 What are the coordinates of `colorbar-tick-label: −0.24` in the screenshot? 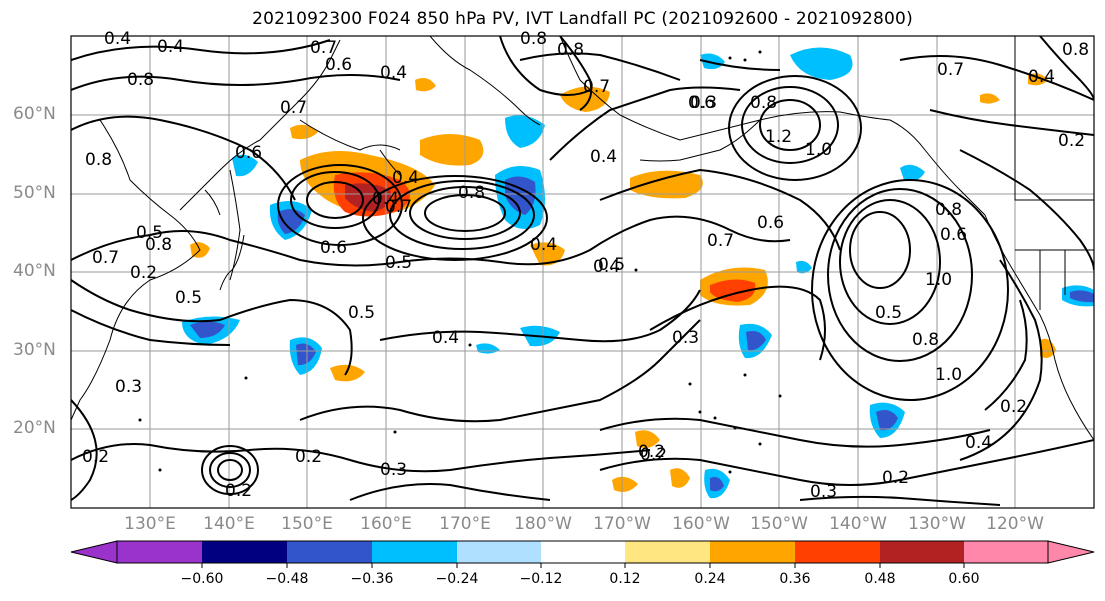 It's located at (457, 579).